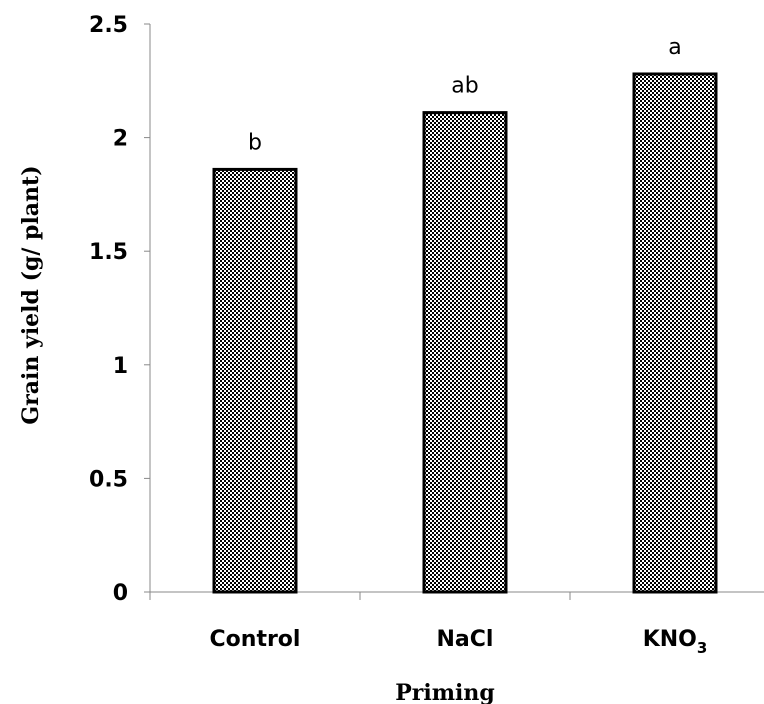  I want to click on category-labels-group: Control NaCl KNO3, so click(459, 642).